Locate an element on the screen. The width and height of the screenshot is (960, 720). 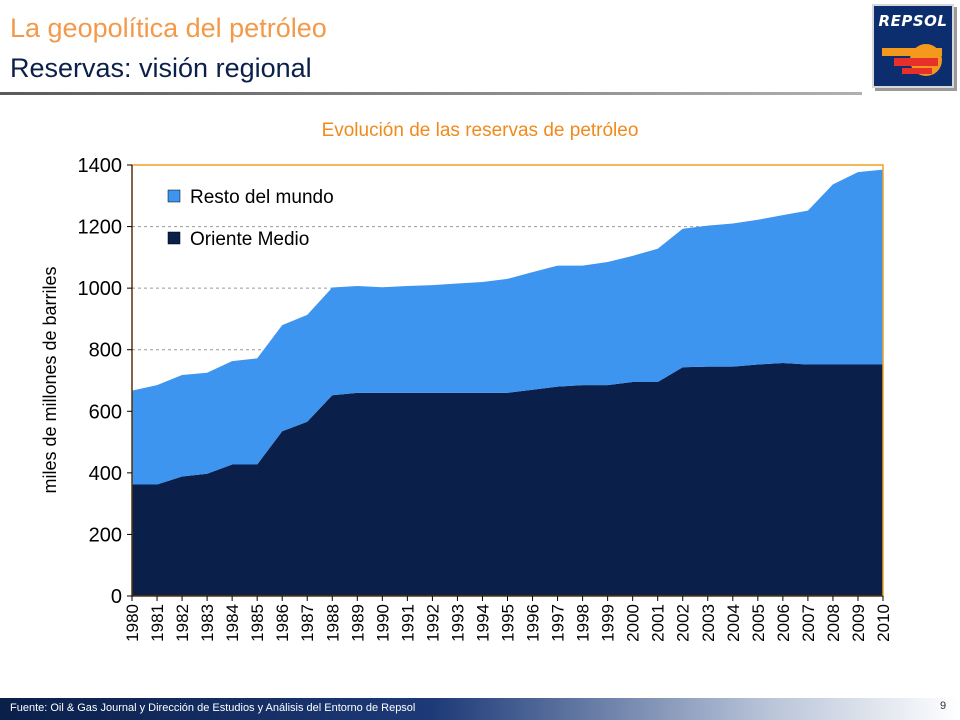
x-tick-label: 2001 is located at coordinates (658, 623).